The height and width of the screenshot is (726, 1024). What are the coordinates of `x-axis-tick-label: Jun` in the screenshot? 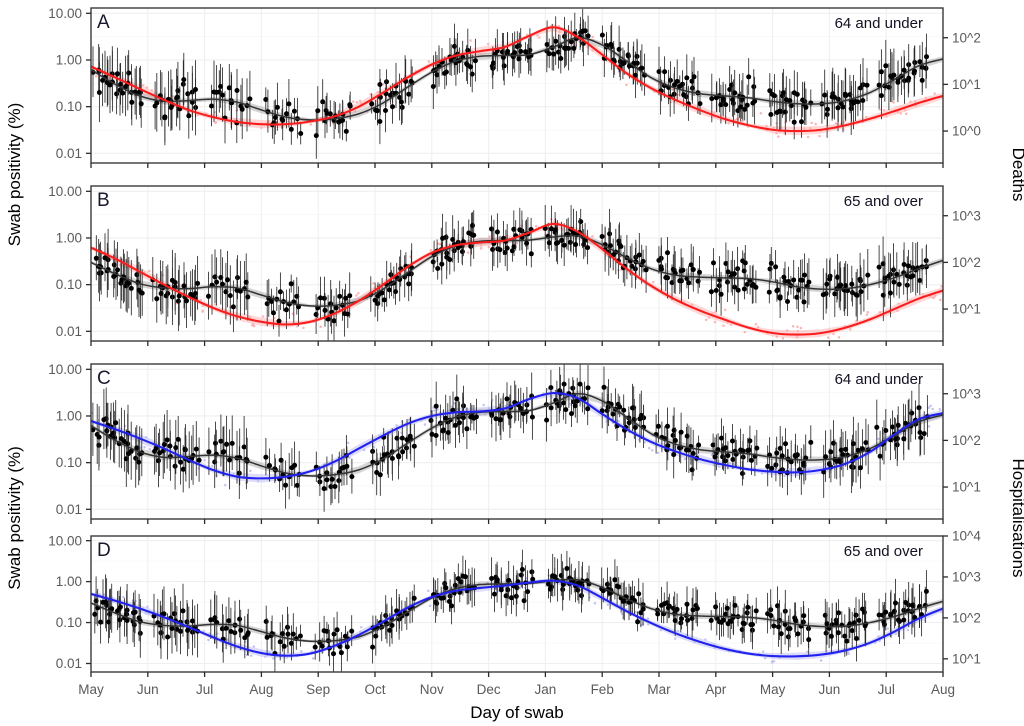 It's located at (148, 689).